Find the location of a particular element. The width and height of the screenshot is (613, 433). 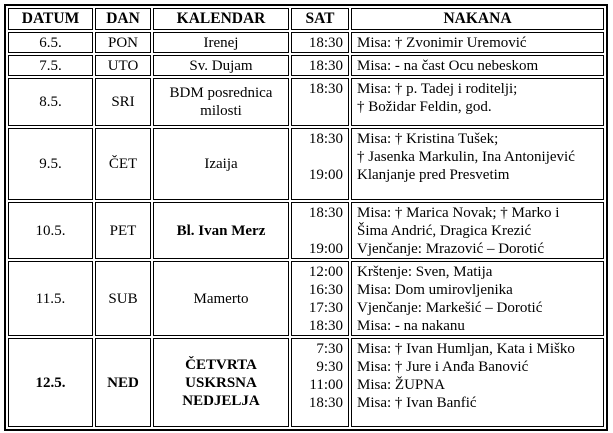

sat-line: 9:30 is located at coordinates (329, 367).